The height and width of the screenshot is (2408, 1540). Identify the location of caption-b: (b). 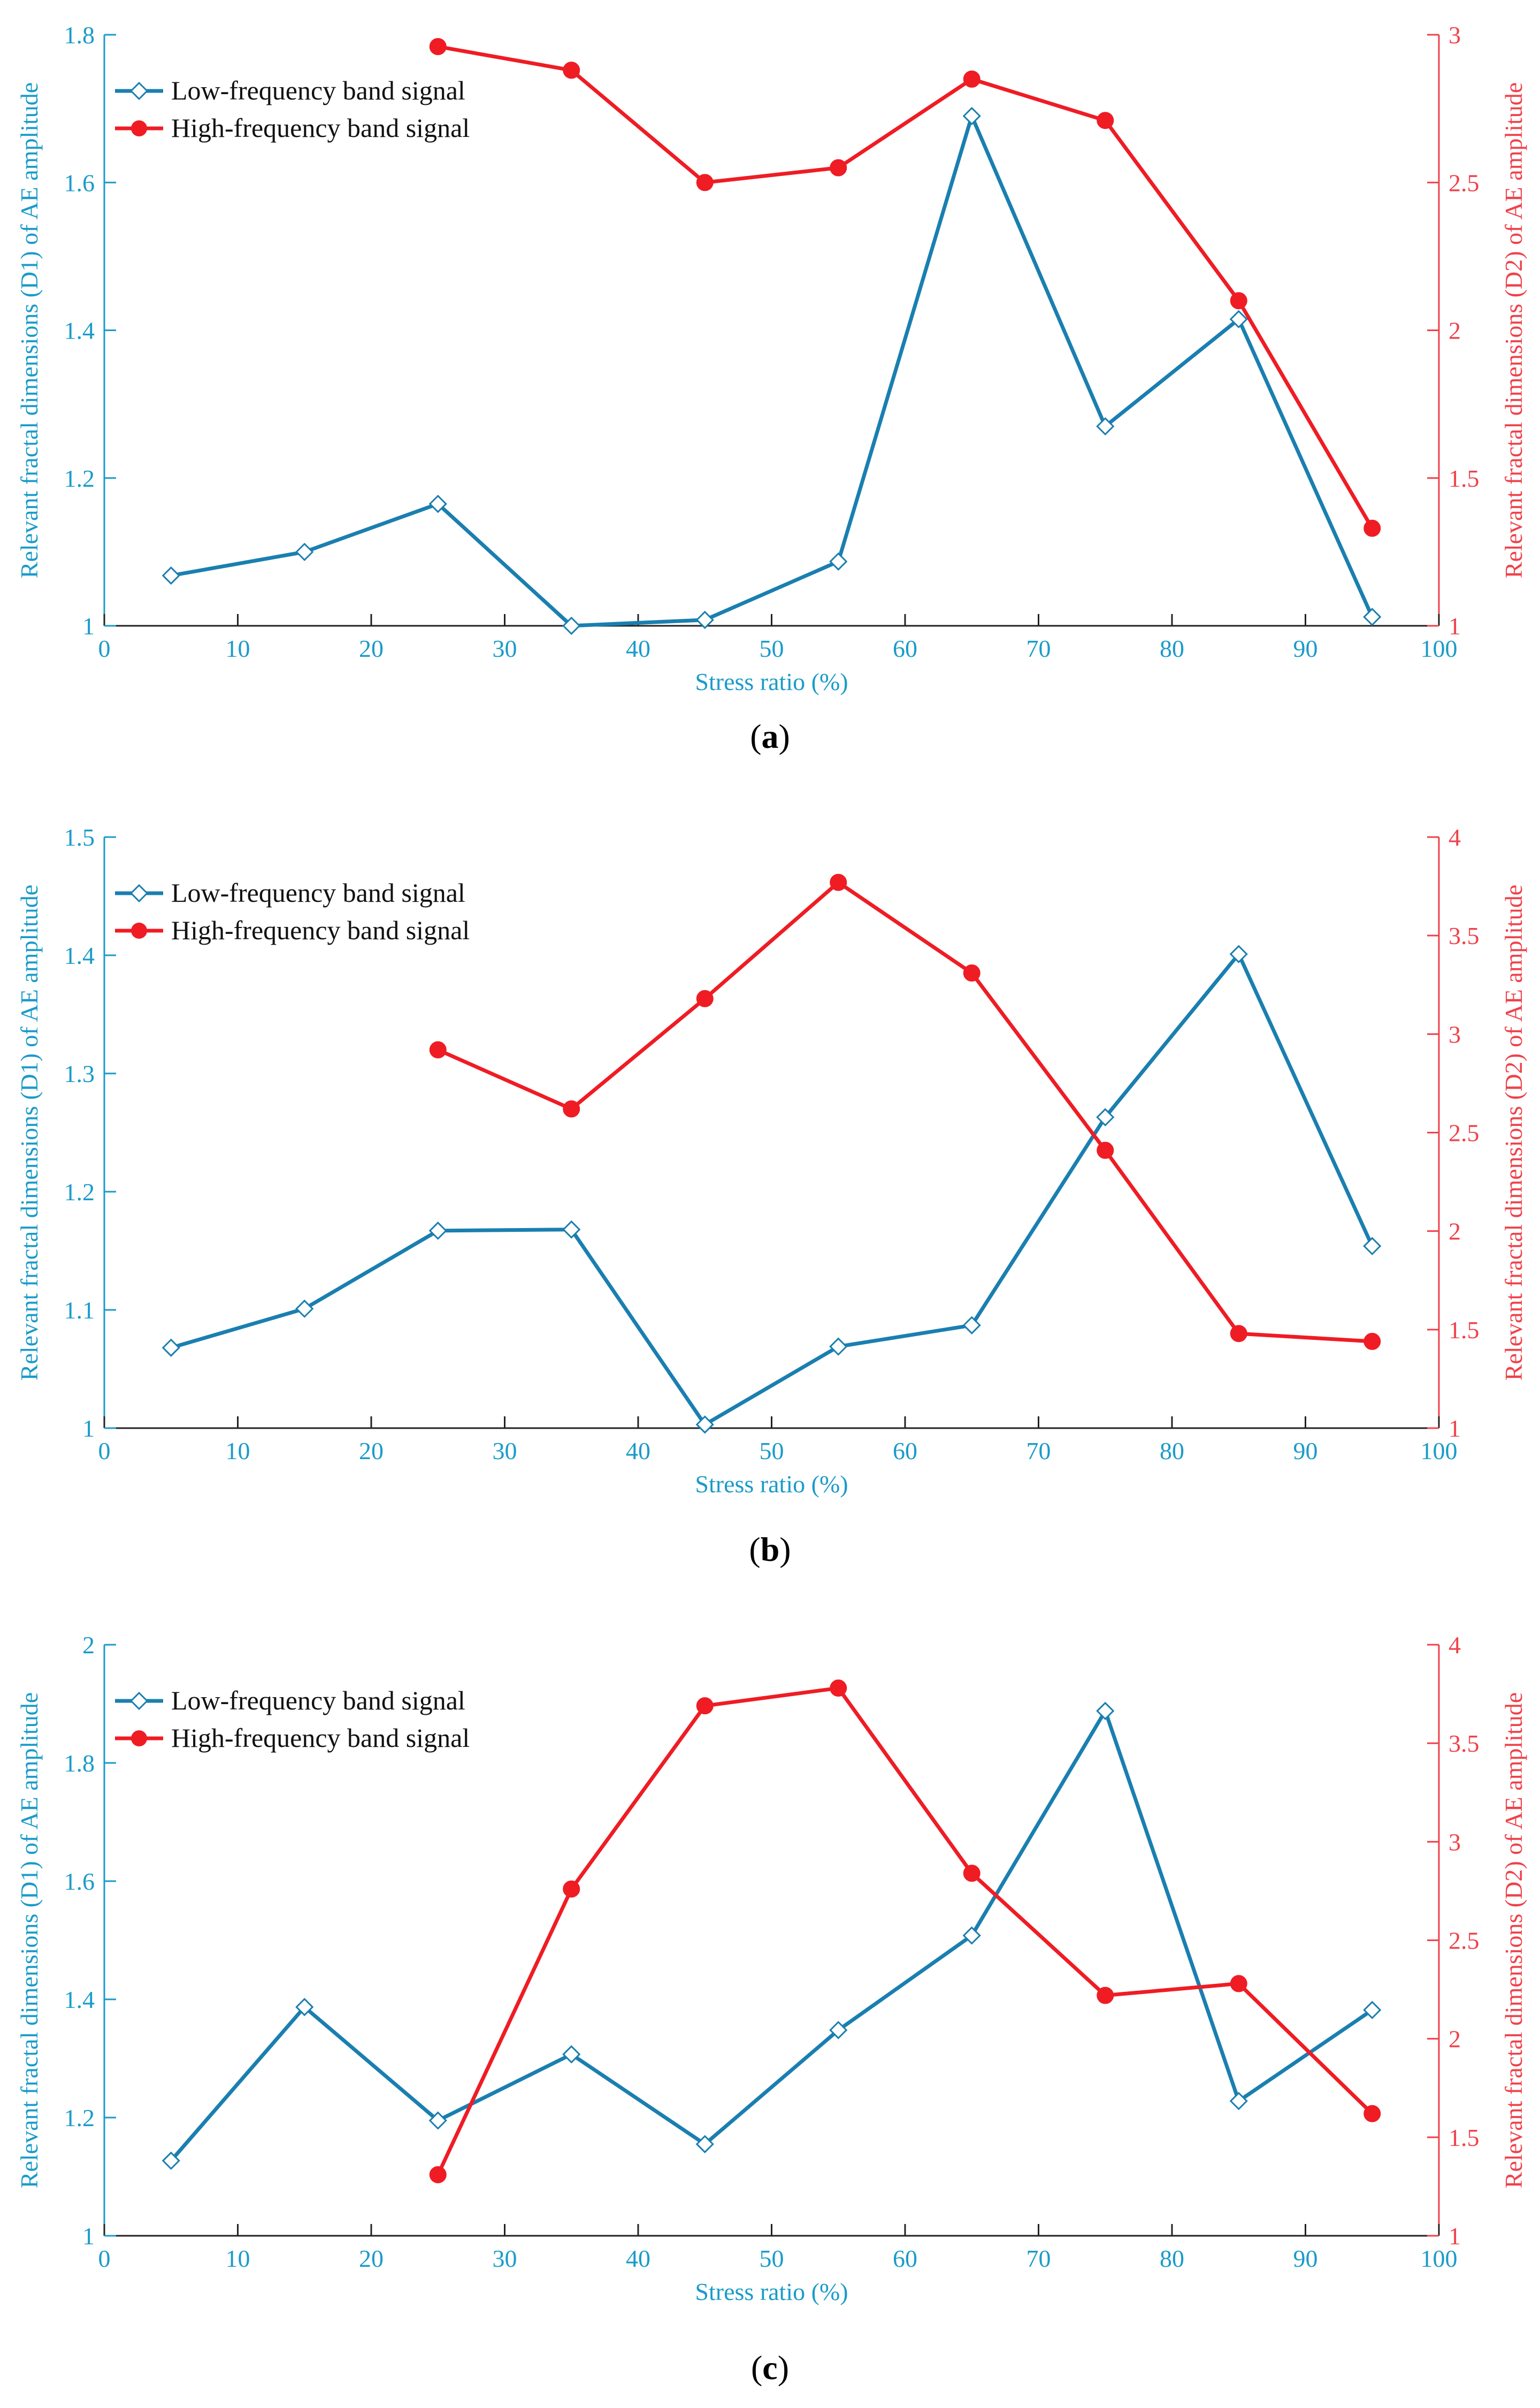
(770, 1549).